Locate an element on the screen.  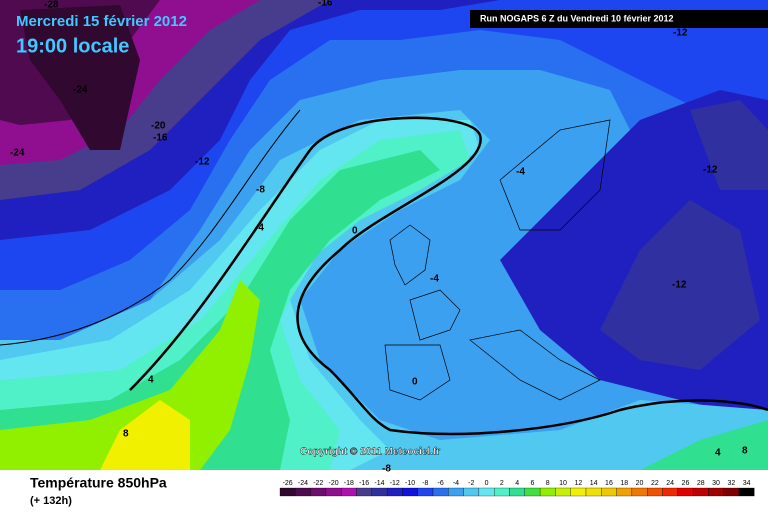
legend-label: 18 is located at coordinates (624, 483).